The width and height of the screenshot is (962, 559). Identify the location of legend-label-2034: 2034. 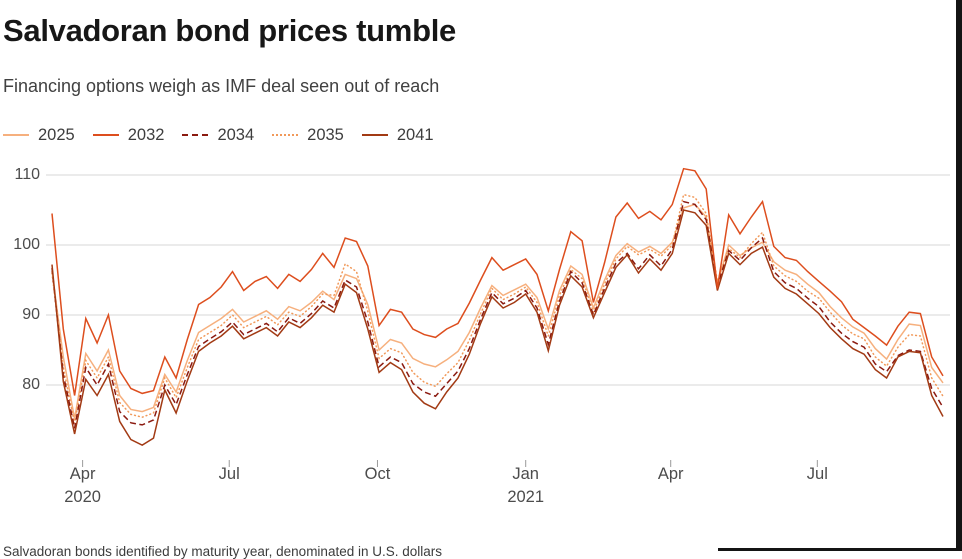
(236, 134).